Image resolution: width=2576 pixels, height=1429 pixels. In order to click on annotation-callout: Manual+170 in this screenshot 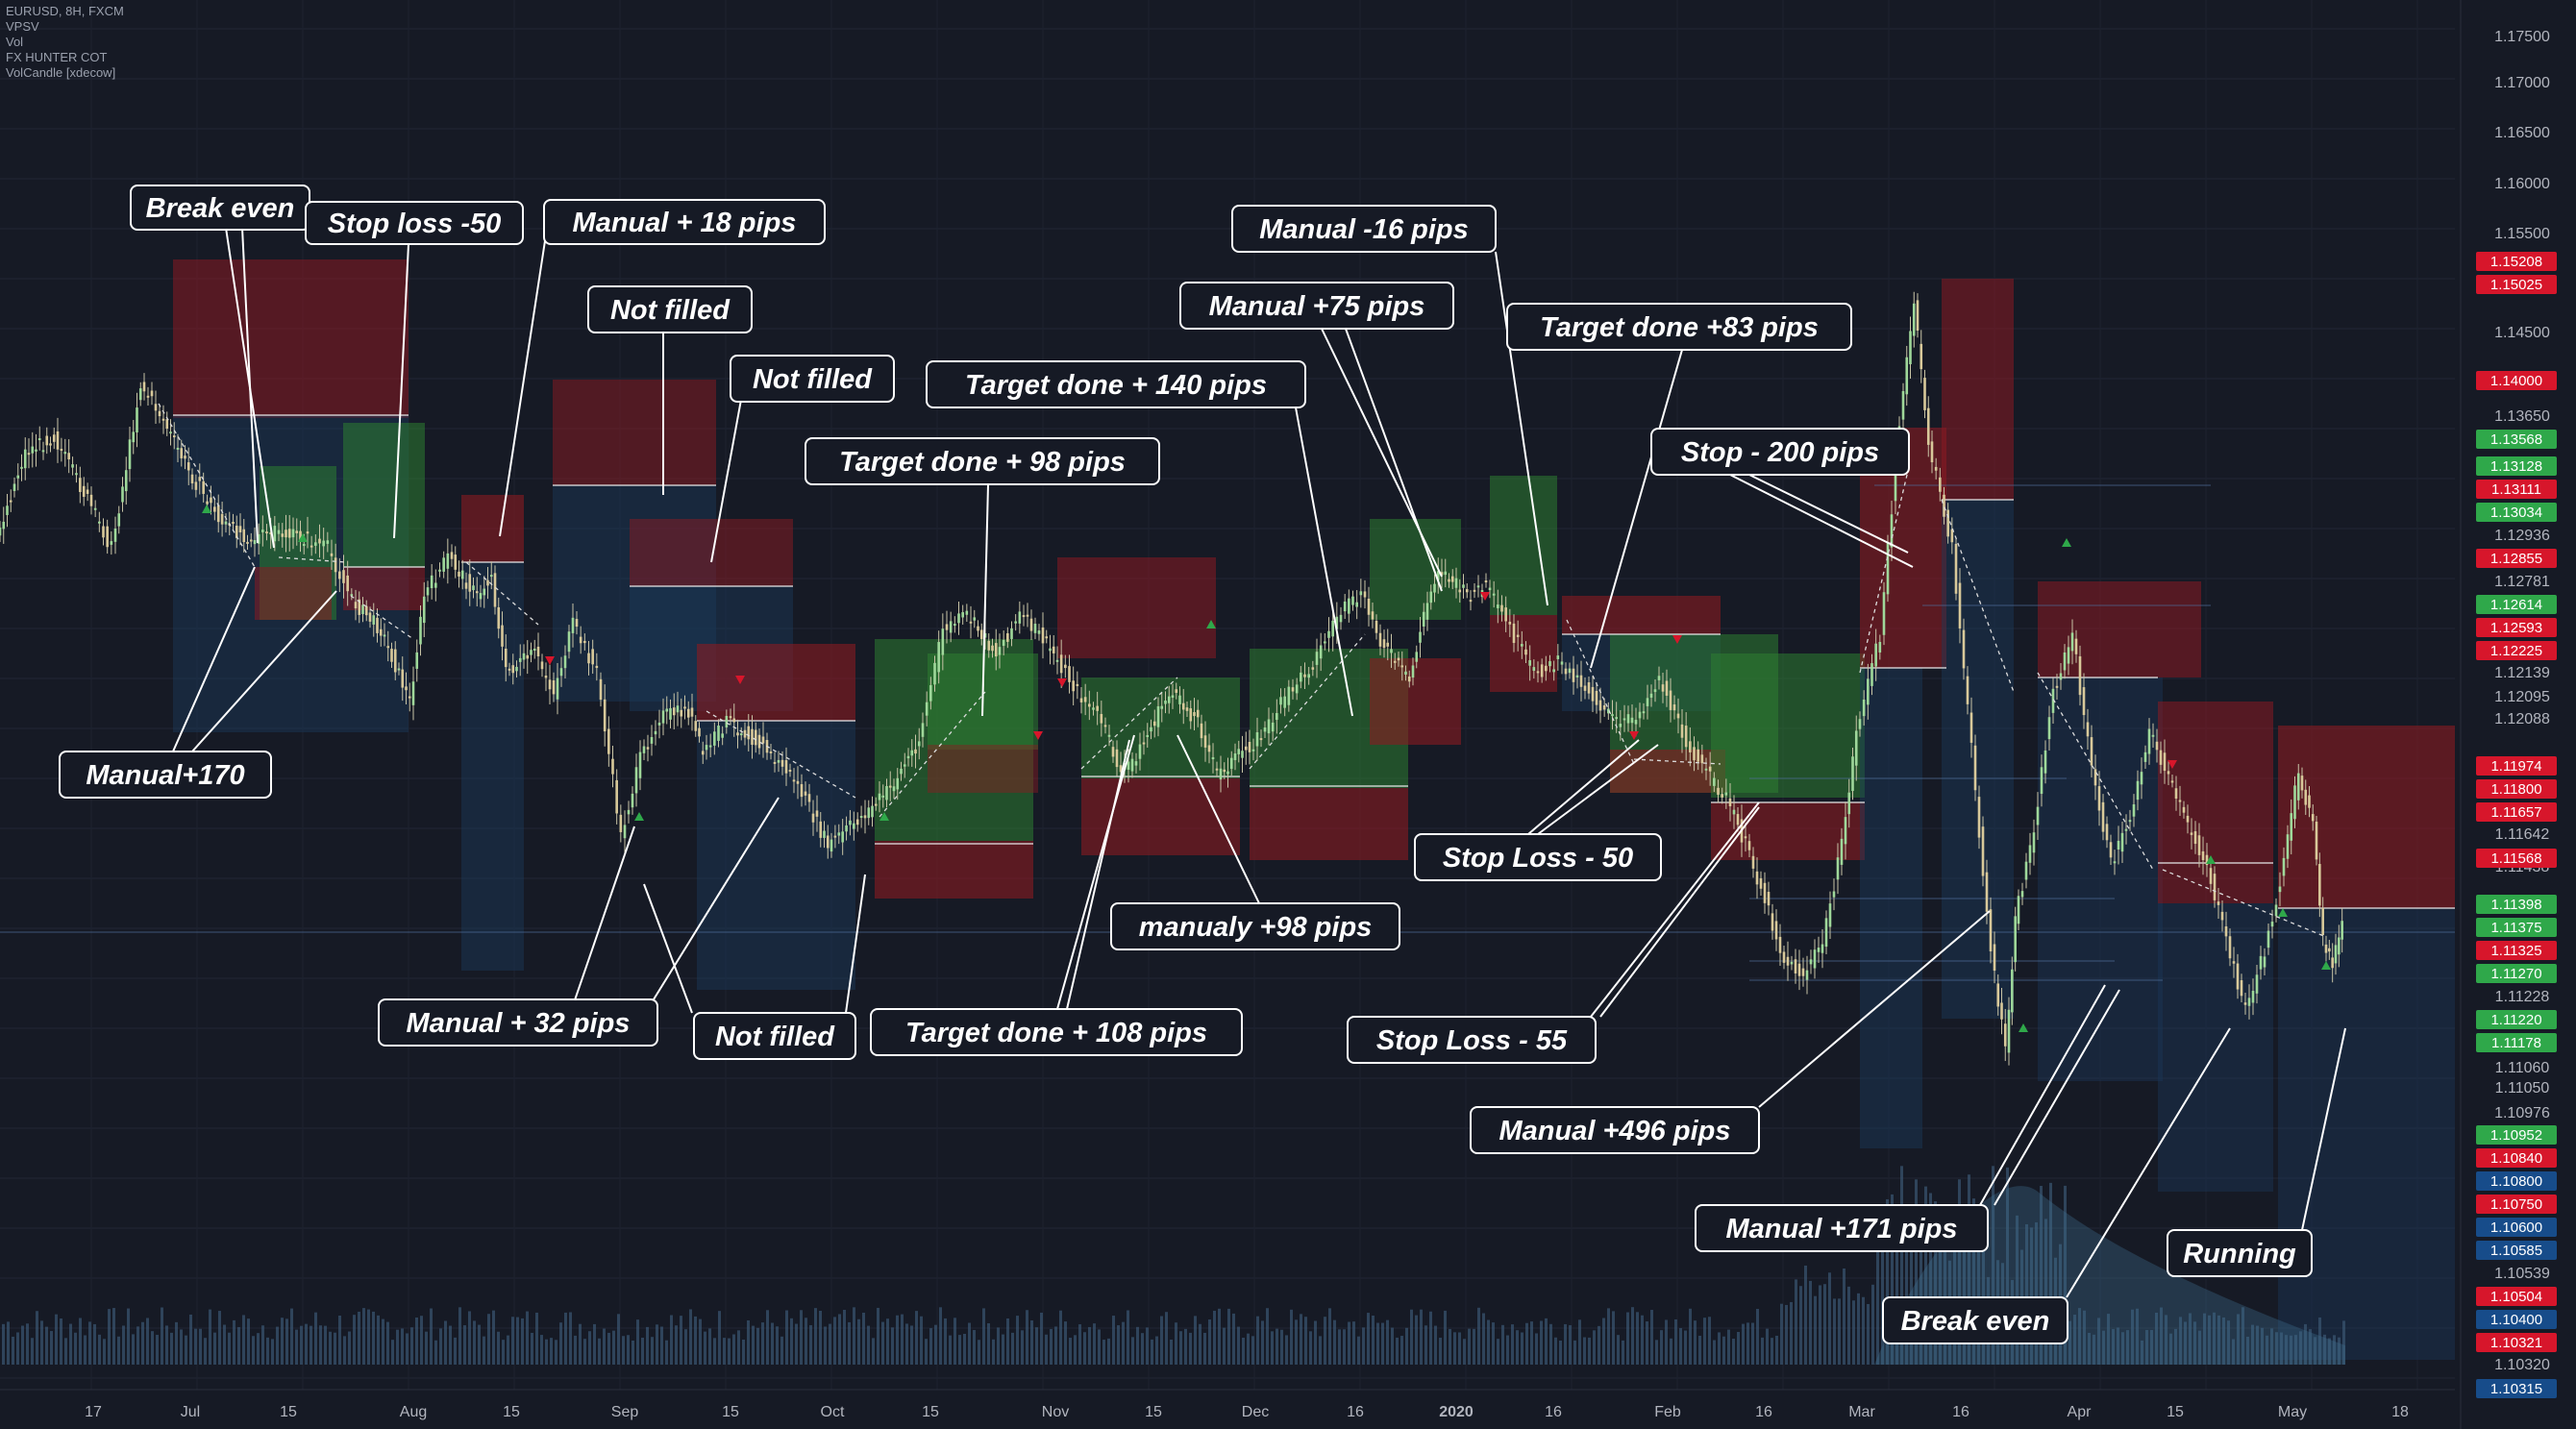, I will do `click(198, 682)`.